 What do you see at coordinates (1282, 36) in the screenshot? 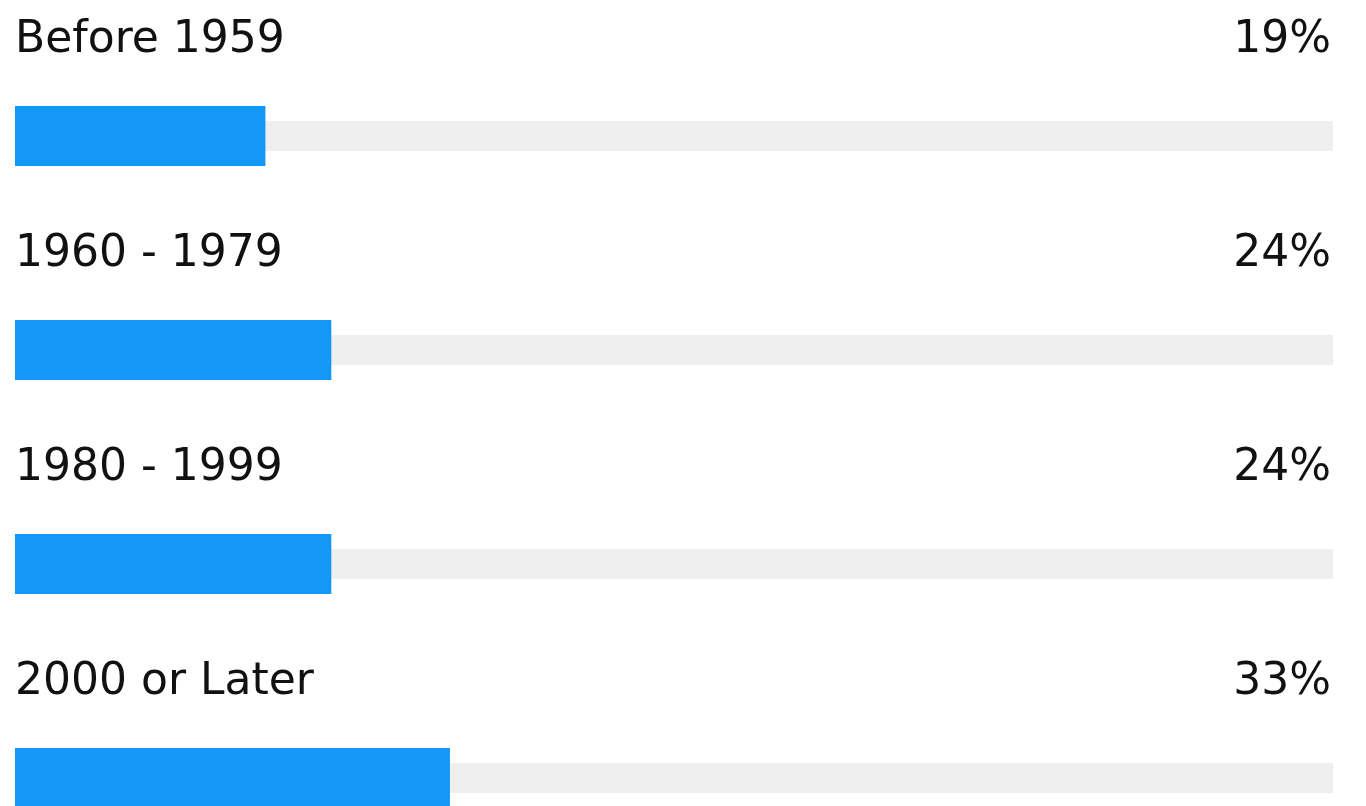
I see `data-label: 19%` at bounding box center [1282, 36].